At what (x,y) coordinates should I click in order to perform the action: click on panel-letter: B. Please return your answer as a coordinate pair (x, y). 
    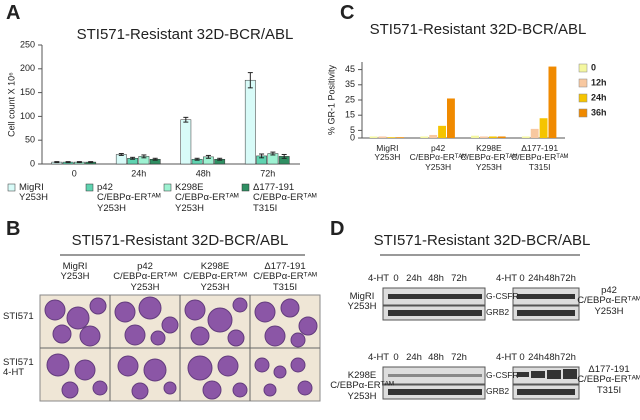
    Looking at the image, I should click on (13, 229).